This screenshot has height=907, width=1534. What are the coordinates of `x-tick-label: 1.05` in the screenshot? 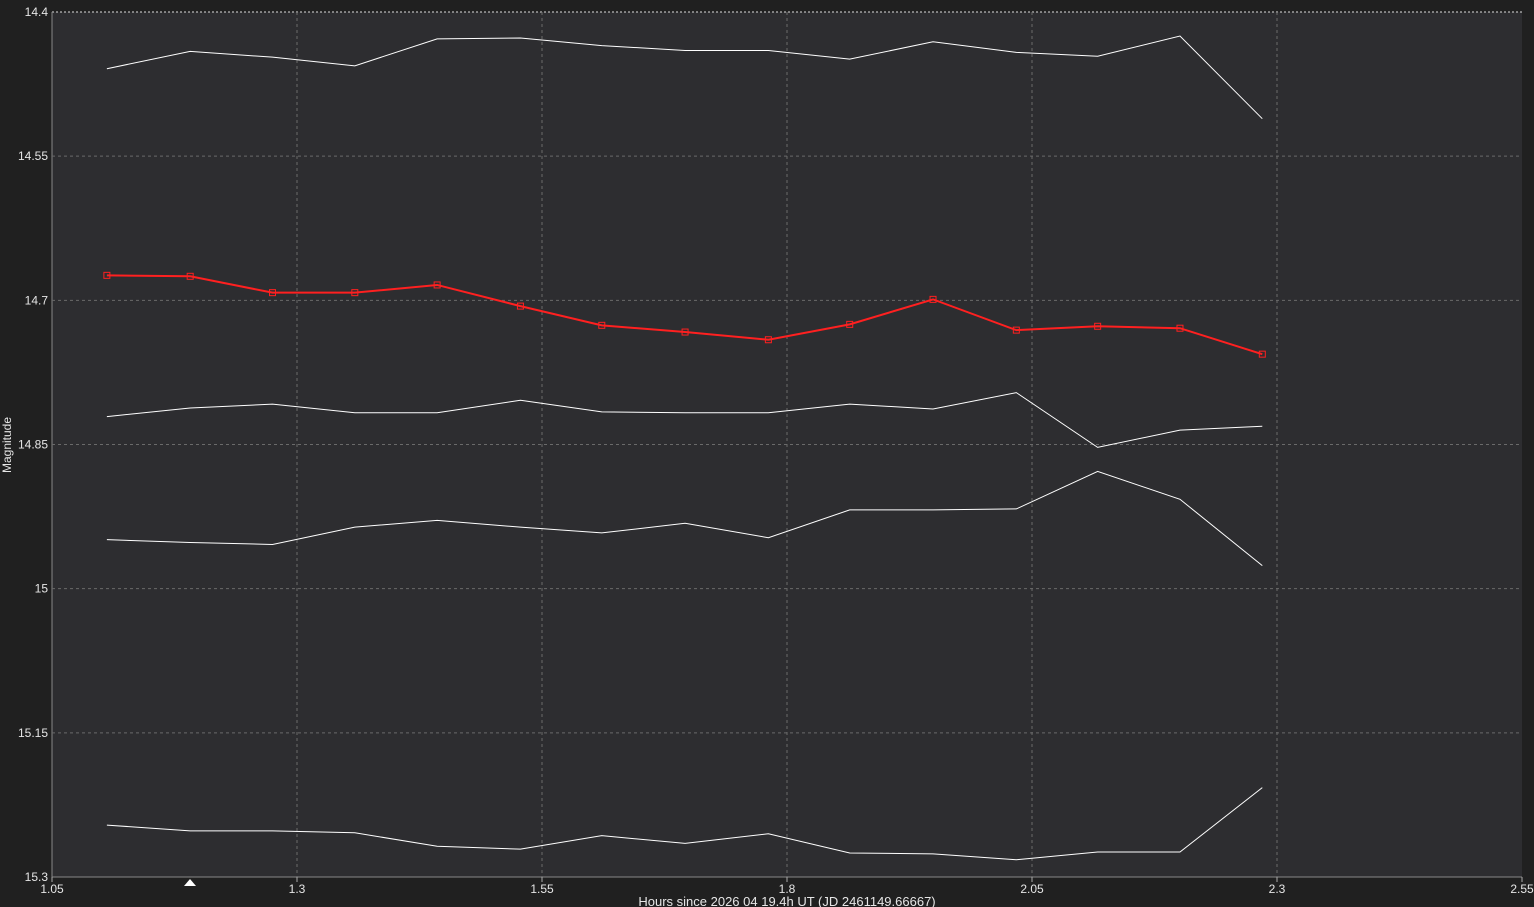 It's located at (52, 889).